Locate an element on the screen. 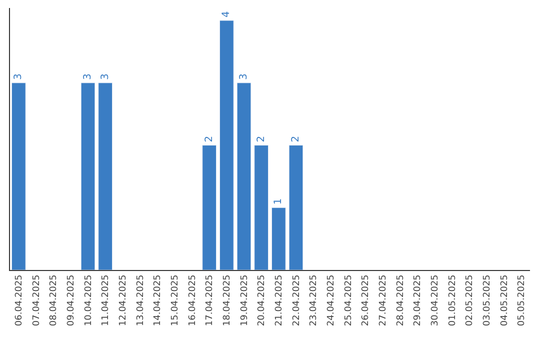 This screenshot has width=540, height=340. x-tick-label: 26.04.2025 is located at coordinates (366, 300).